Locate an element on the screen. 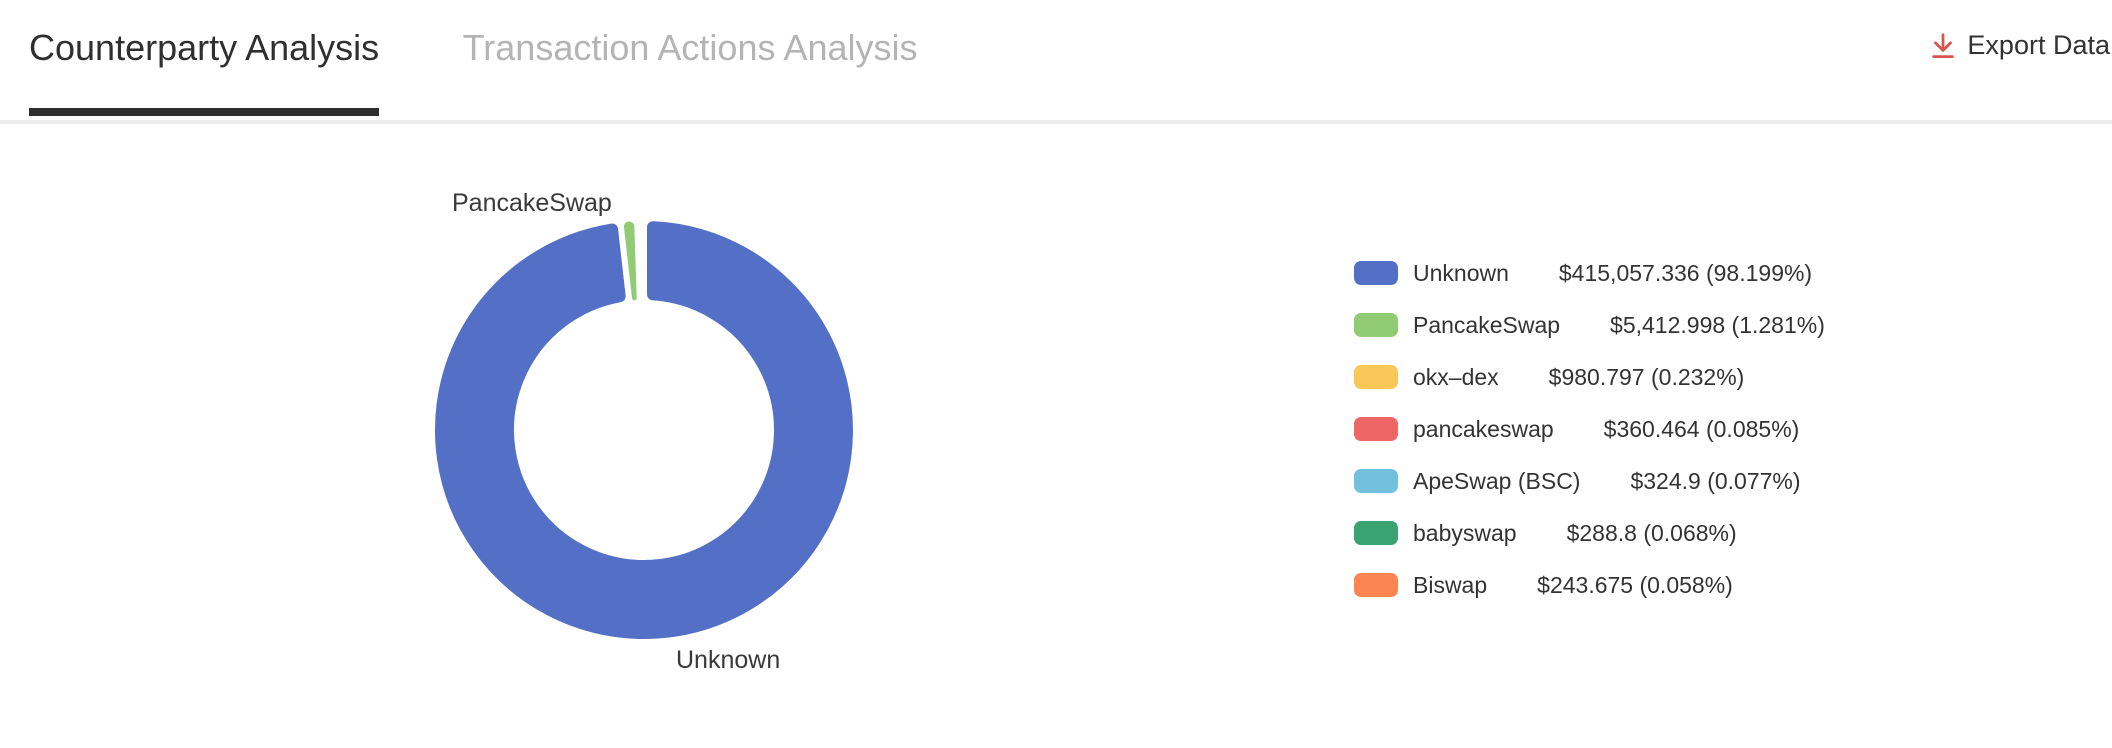  export-data-button: Export Data is located at coordinates (2019, 45).